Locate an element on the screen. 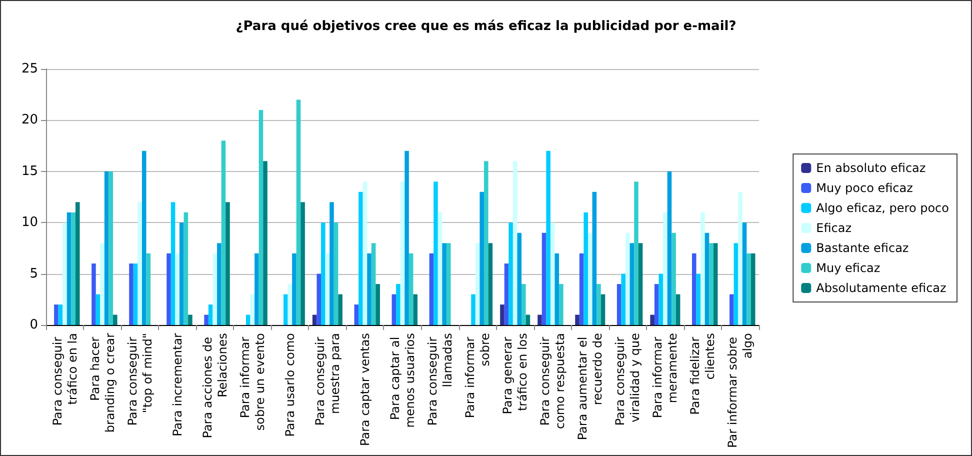 This screenshot has height=456, width=972. y-tick-label: 0 is located at coordinates (34, 325).